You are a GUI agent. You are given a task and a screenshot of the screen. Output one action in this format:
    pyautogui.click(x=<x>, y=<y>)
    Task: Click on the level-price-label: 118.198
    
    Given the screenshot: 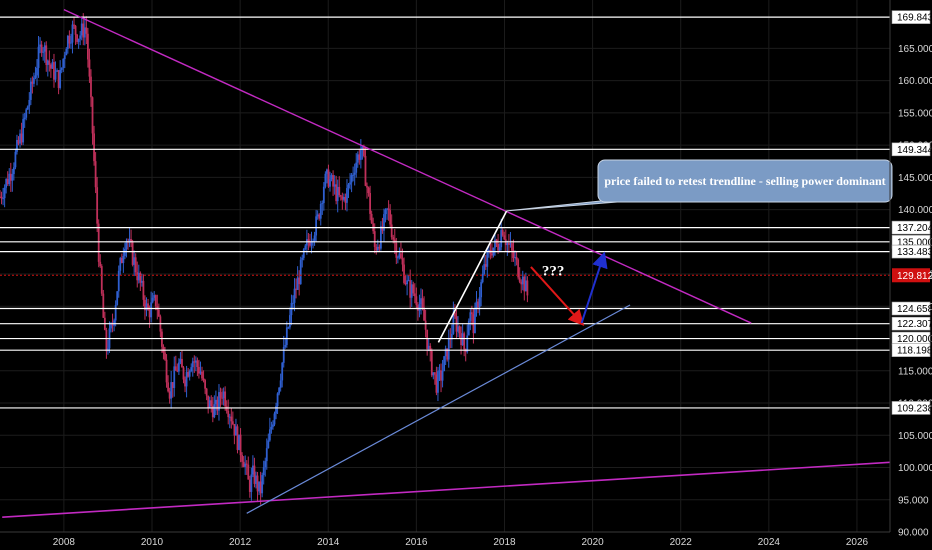 What is the action you would take?
    pyautogui.click(x=914, y=351)
    